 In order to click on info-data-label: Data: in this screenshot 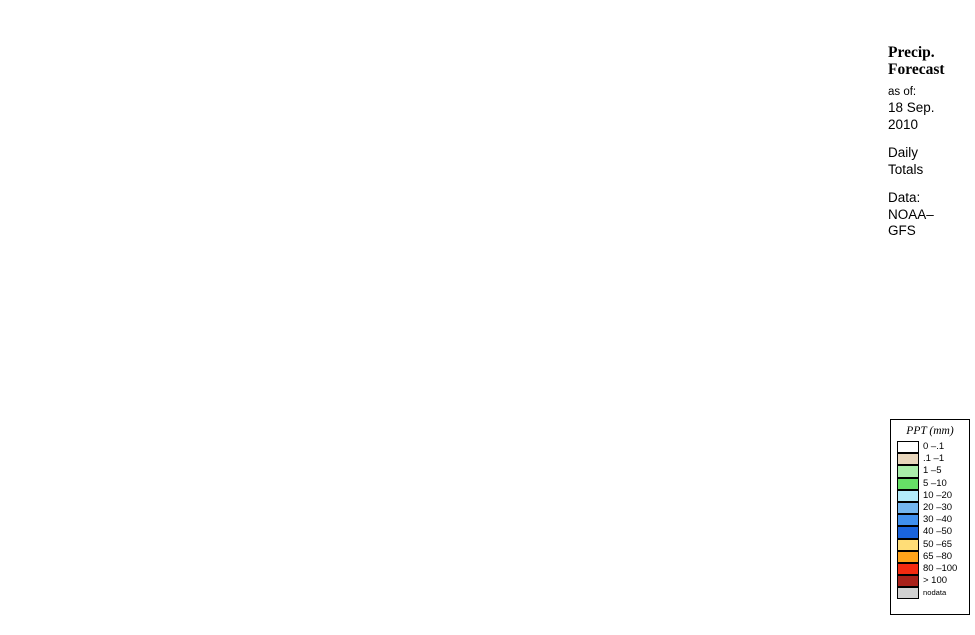, I will do `click(904, 197)`.